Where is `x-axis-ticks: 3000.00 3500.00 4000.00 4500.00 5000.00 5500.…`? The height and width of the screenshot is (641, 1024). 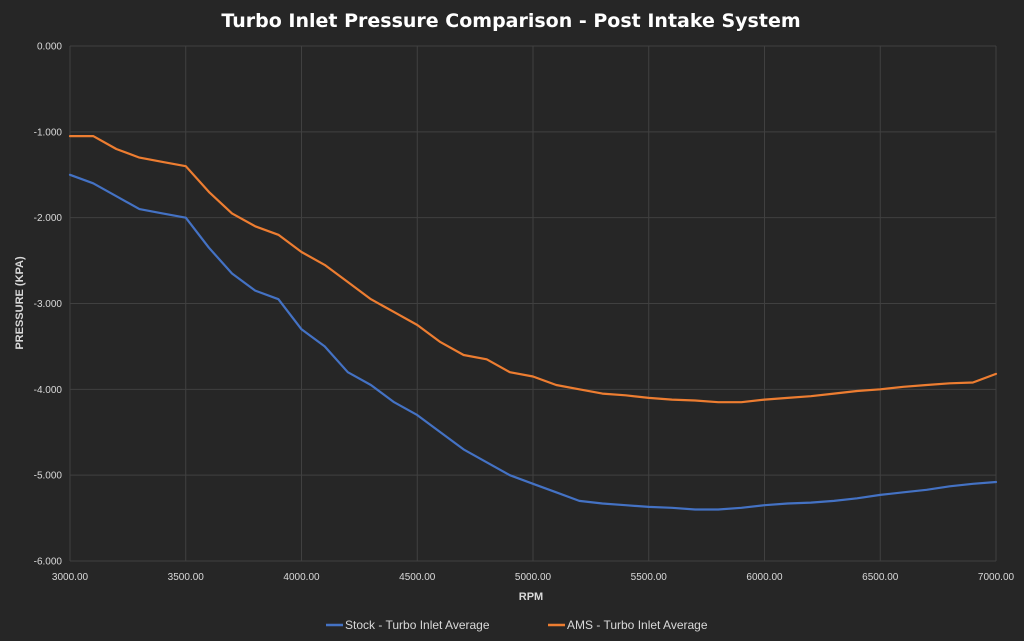 x-axis-ticks: 3000.00 3500.00 4000.00 4500.00 5000.00 5500.… is located at coordinates (533, 577).